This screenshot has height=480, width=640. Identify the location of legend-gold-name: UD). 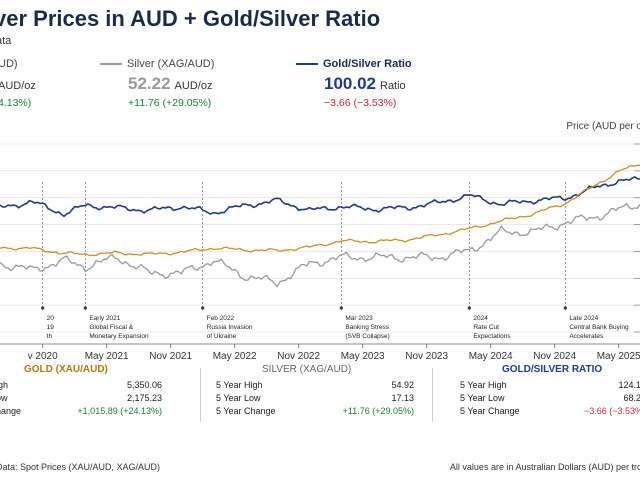
(9, 64).